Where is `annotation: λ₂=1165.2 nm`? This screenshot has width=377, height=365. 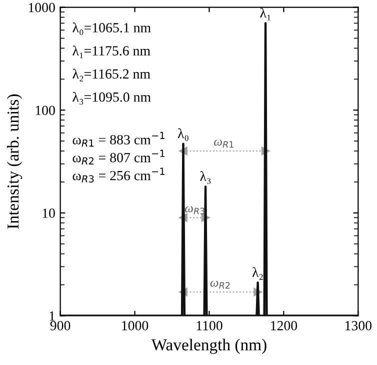
annotation: λ₂=1165.2 nm is located at coordinates (111, 75).